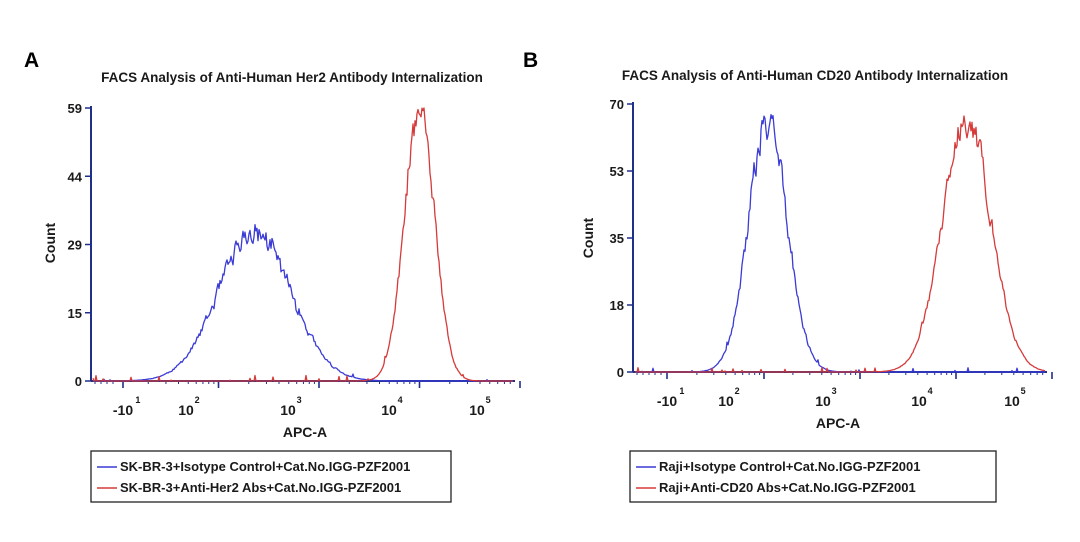 Image resolution: width=1080 pixels, height=542 pixels. Describe the element at coordinates (75, 313) in the screenshot. I see `y-tick-label: 15` at that location.